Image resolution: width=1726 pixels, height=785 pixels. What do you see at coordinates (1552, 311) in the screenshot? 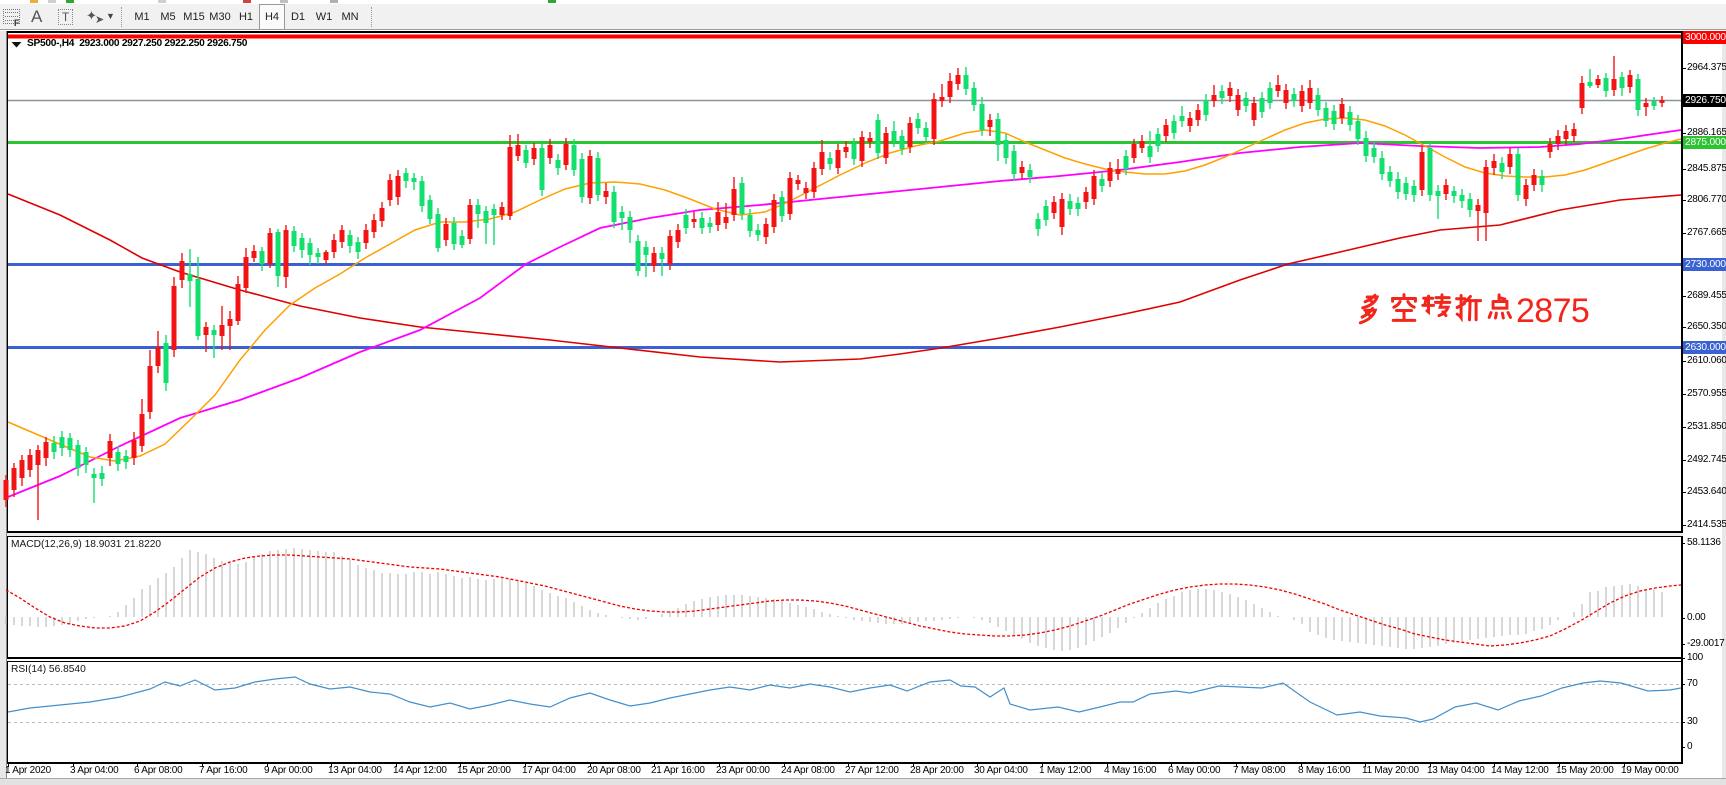
I see `svg-text: 2875` at bounding box center [1552, 311].